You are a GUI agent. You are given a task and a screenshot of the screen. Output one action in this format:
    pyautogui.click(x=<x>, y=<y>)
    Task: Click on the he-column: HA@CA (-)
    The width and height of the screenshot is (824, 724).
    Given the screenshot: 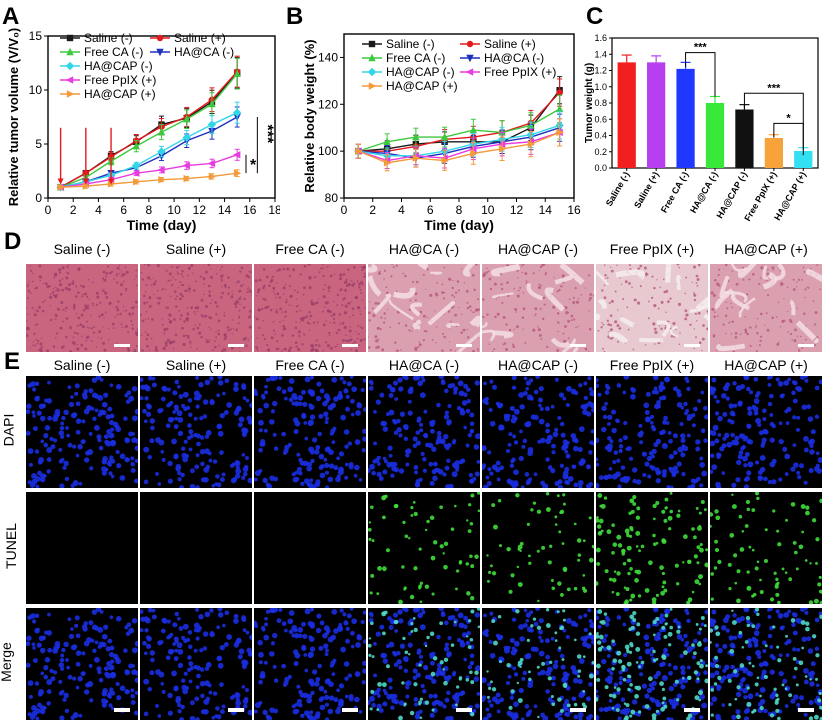 What is the action you would take?
    pyautogui.click(x=424, y=296)
    